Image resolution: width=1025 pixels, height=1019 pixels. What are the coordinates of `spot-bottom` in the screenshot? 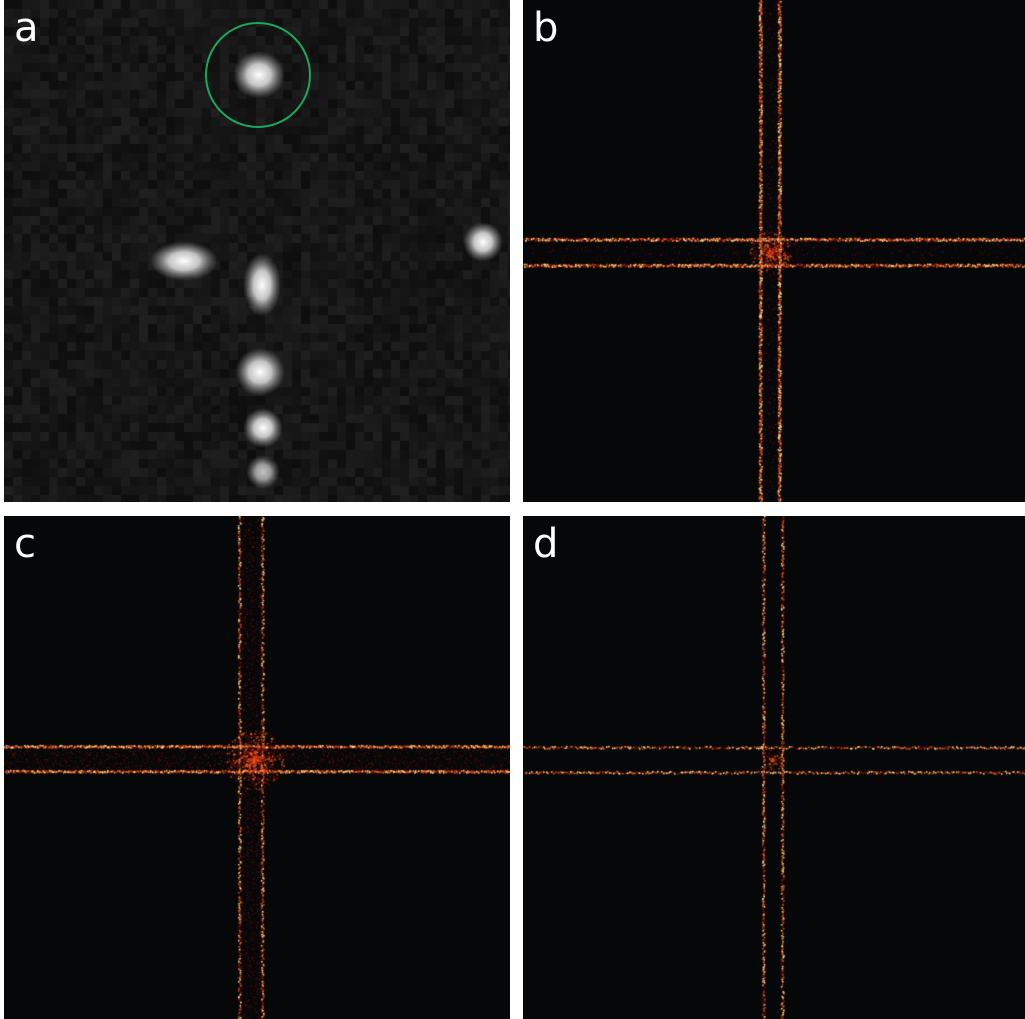 It's located at (263, 472).